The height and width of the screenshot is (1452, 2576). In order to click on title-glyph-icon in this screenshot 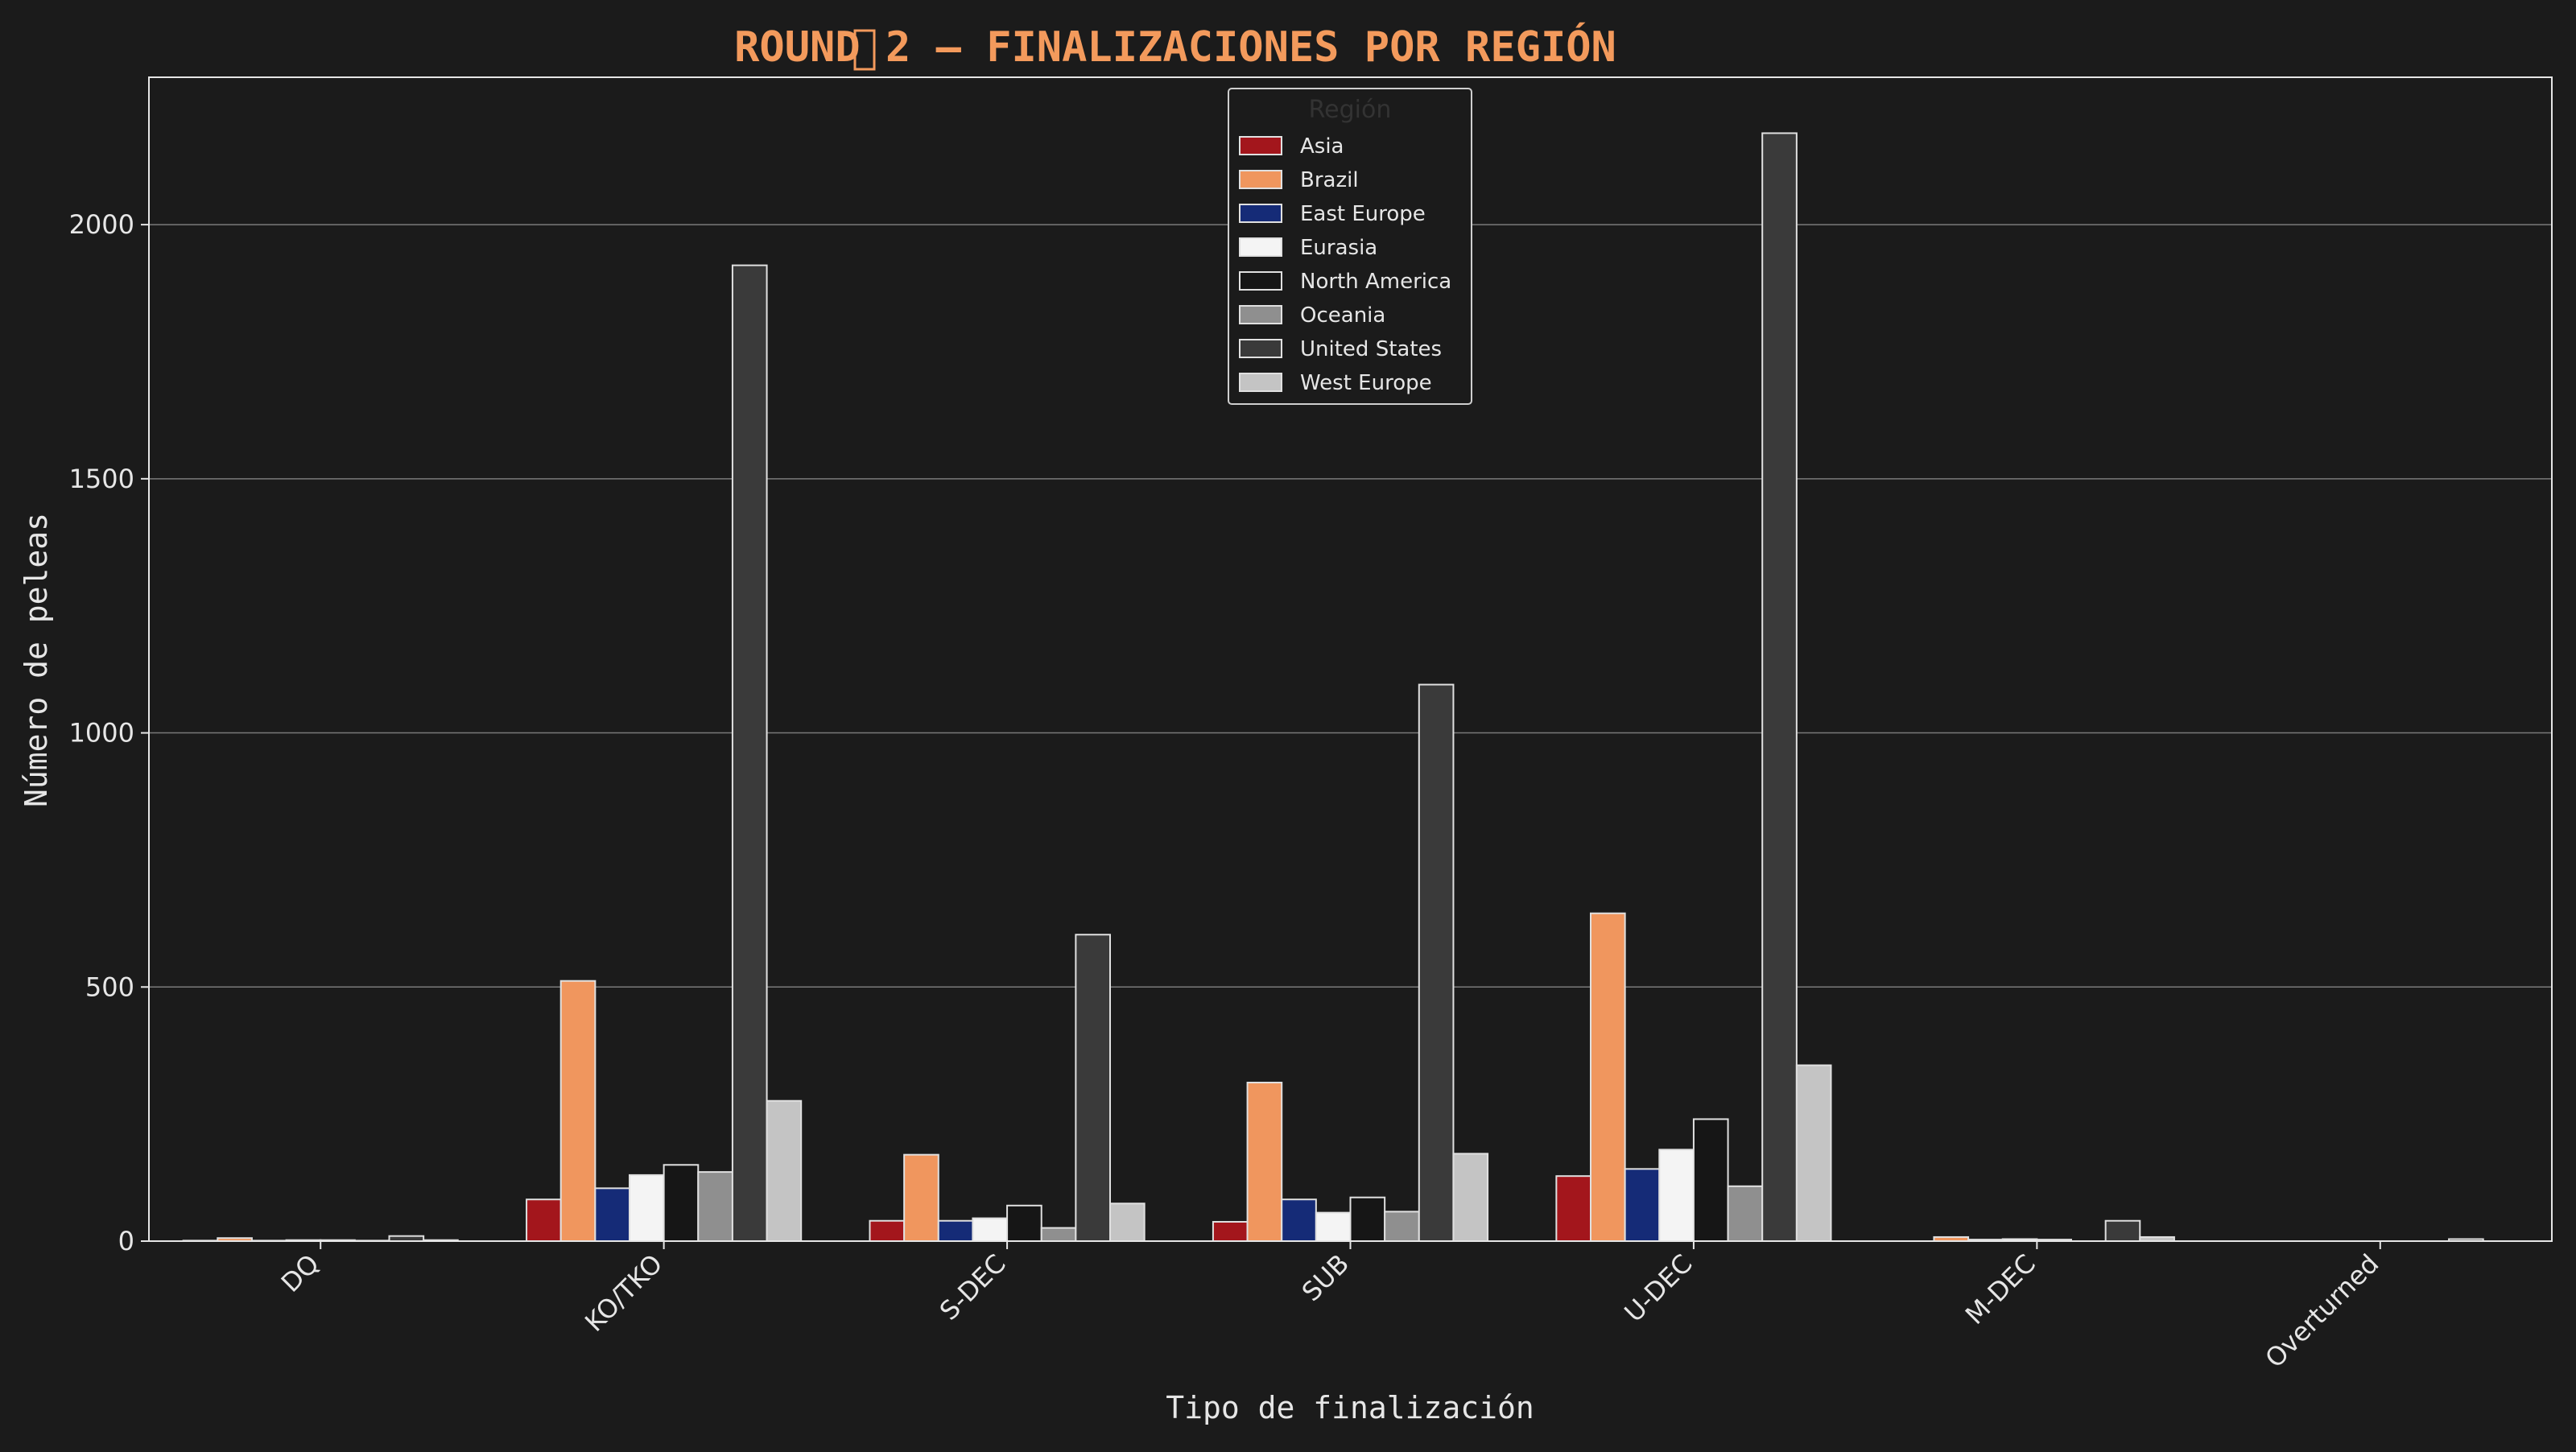, I will do `click(864, 50)`.